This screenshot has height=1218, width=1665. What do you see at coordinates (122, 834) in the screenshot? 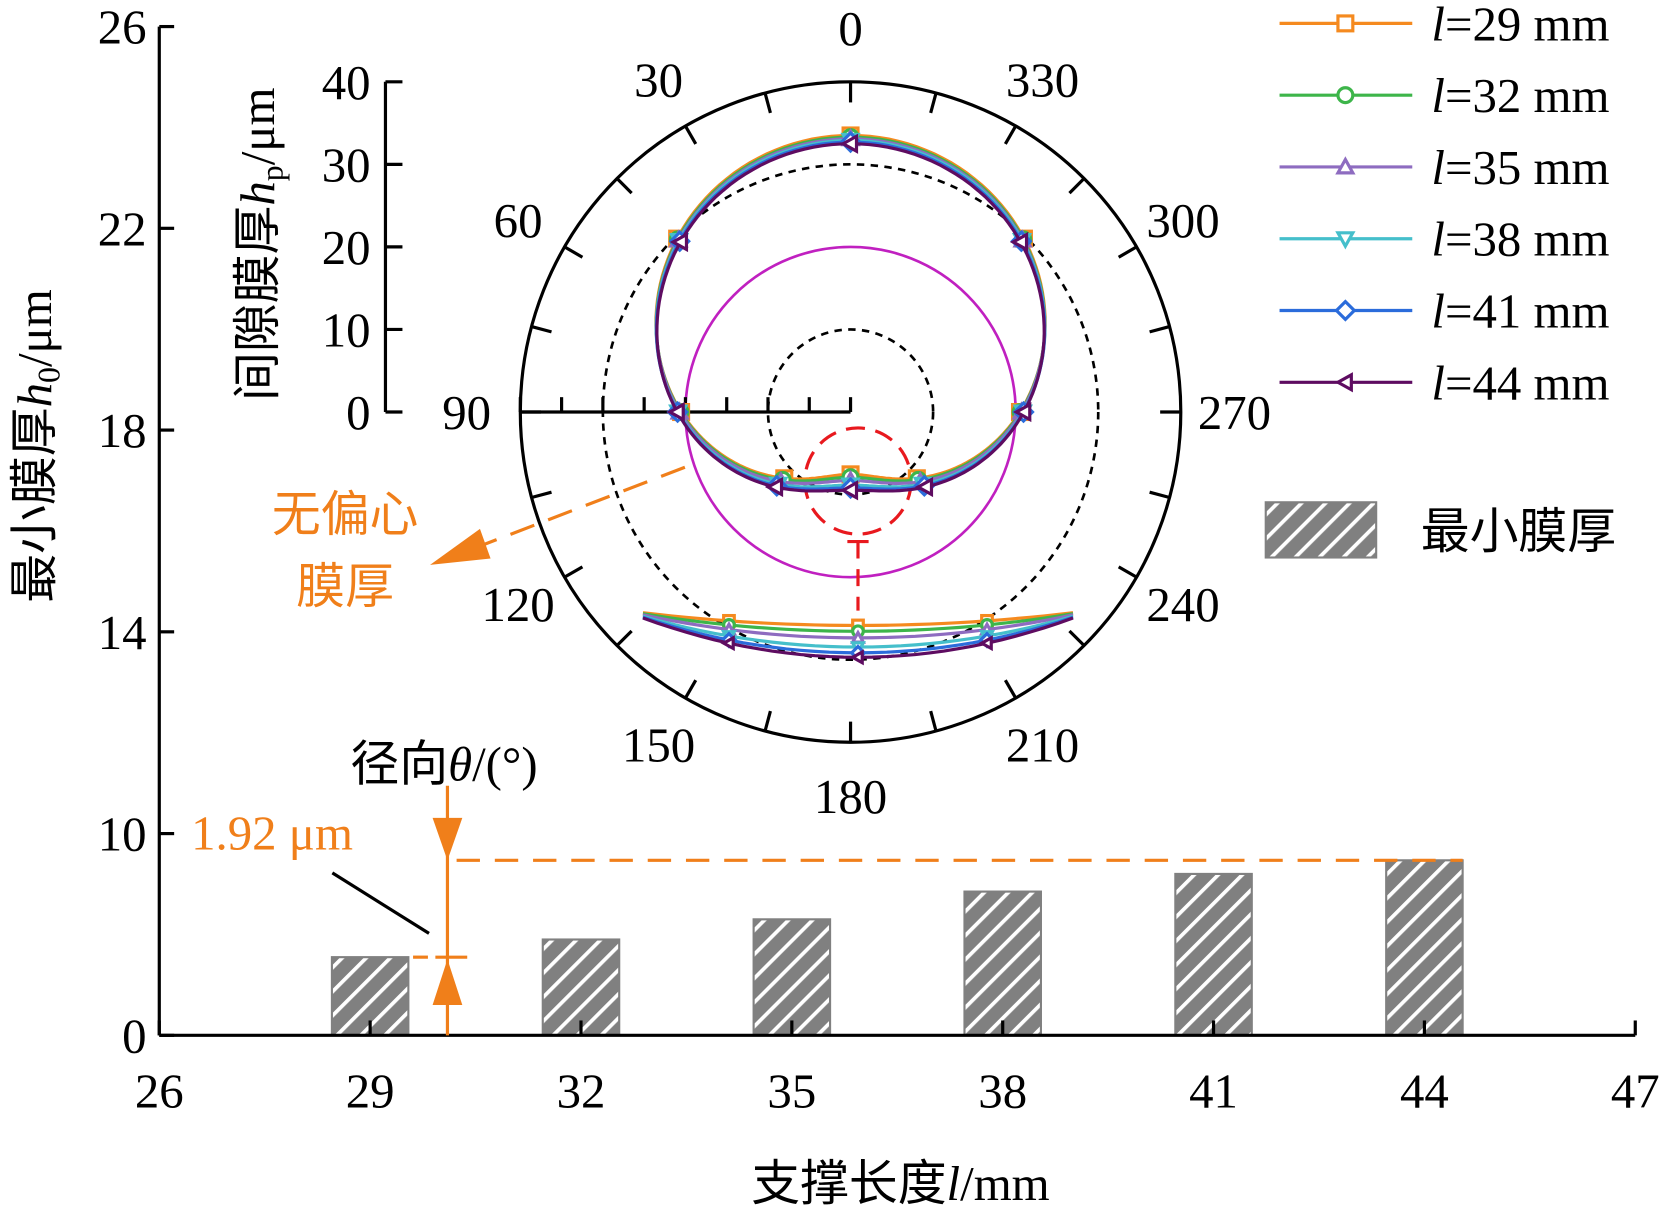
I see `y-tick-label: 10` at bounding box center [122, 834].